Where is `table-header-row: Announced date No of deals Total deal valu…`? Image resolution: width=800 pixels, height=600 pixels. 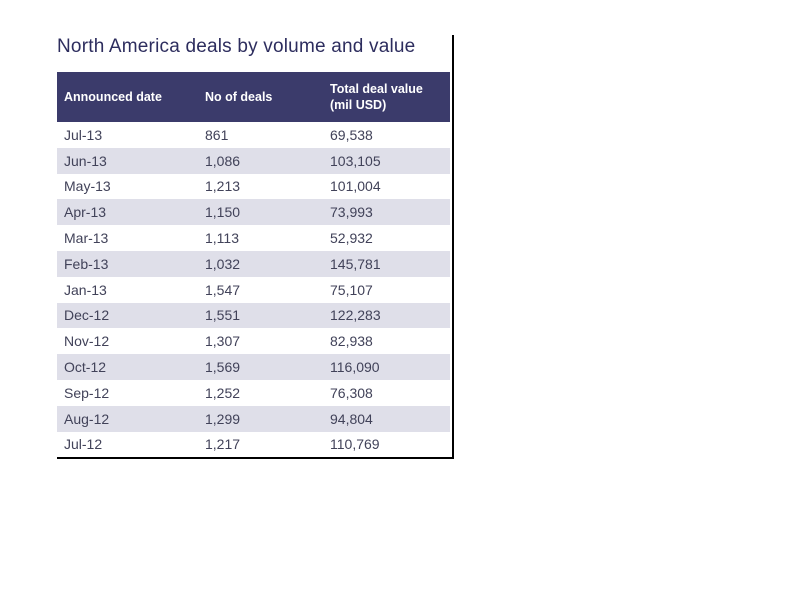 table-header-row: Announced date No of deals Total deal valu… is located at coordinates (253, 97).